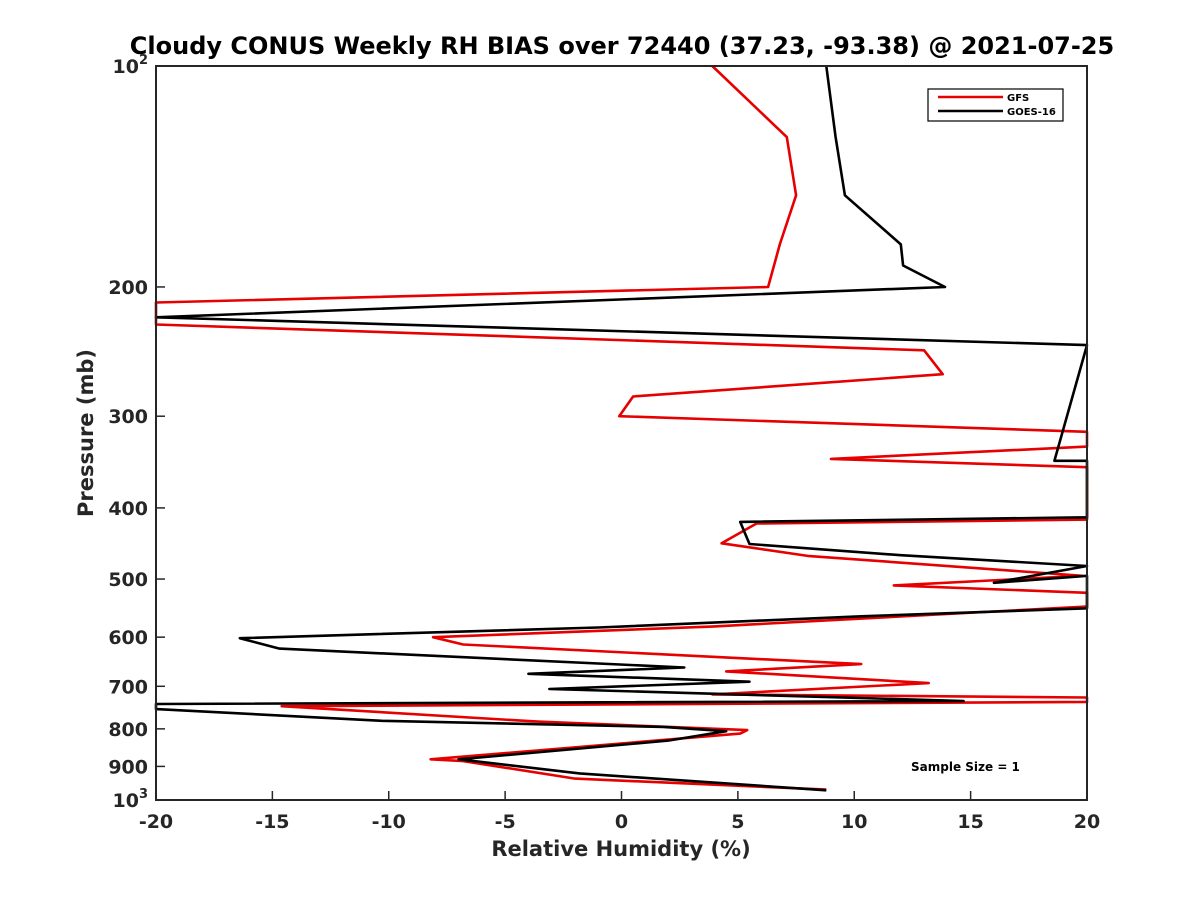  Describe the element at coordinates (965, 767) in the screenshot. I see `sample-size-annotation: Sample Size = 1` at that location.